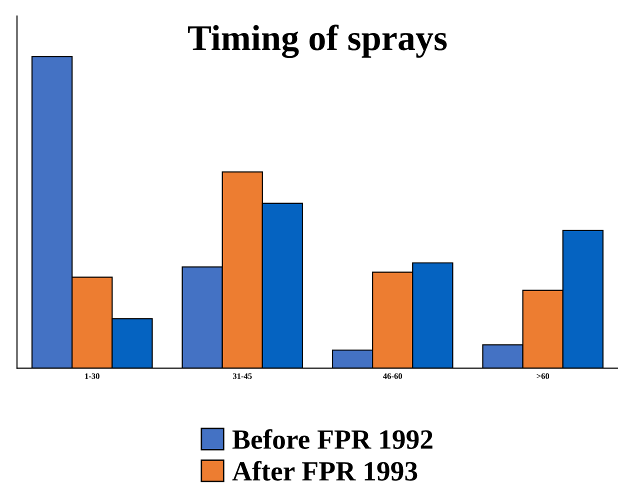 This screenshot has height=503, width=618. What do you see at coordinates (332, 439) in the screenshot?
I see `legend-label: Before FPR 1992` at bounding box center [332, 439].